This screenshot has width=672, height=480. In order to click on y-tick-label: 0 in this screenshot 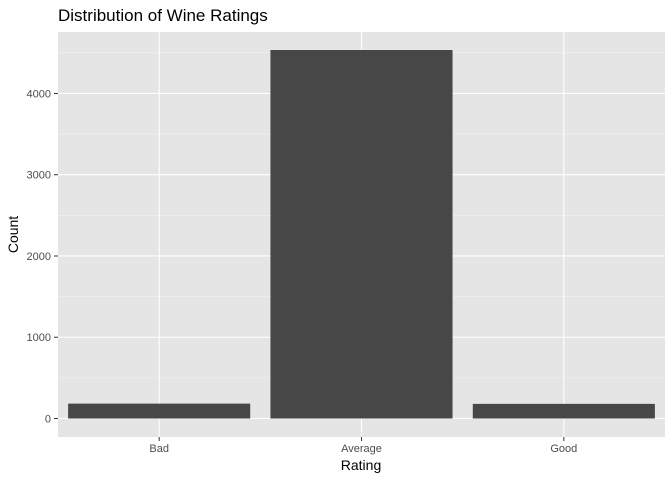, I will do `click(48, 419)`.